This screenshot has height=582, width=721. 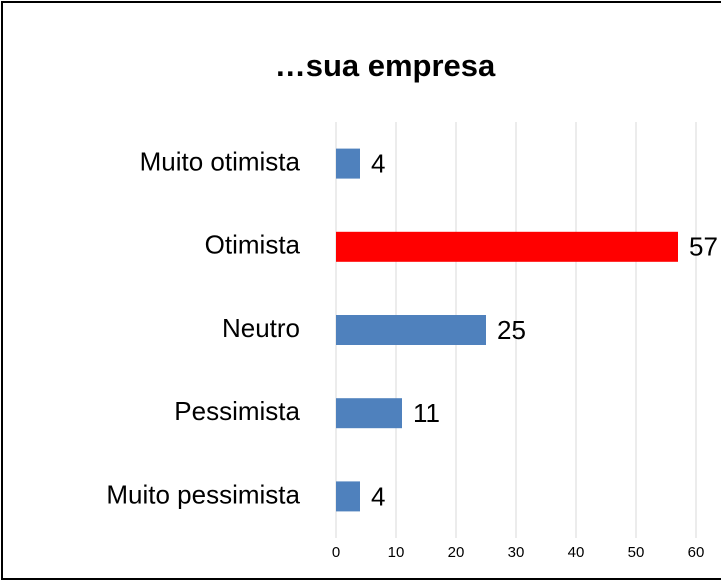 I want to click on x-tick-label: 30, so click(x=516, y=552).